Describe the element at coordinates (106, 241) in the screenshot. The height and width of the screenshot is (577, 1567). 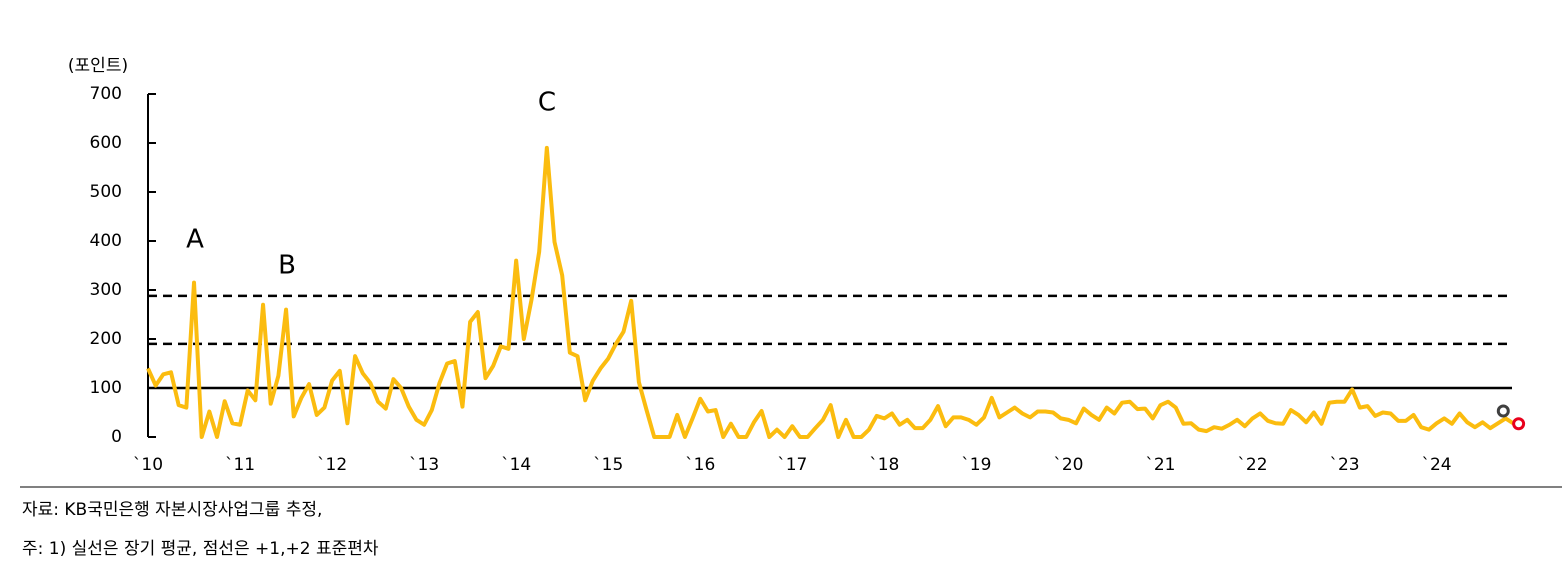
I see `y-tick-label: 400` at that location.